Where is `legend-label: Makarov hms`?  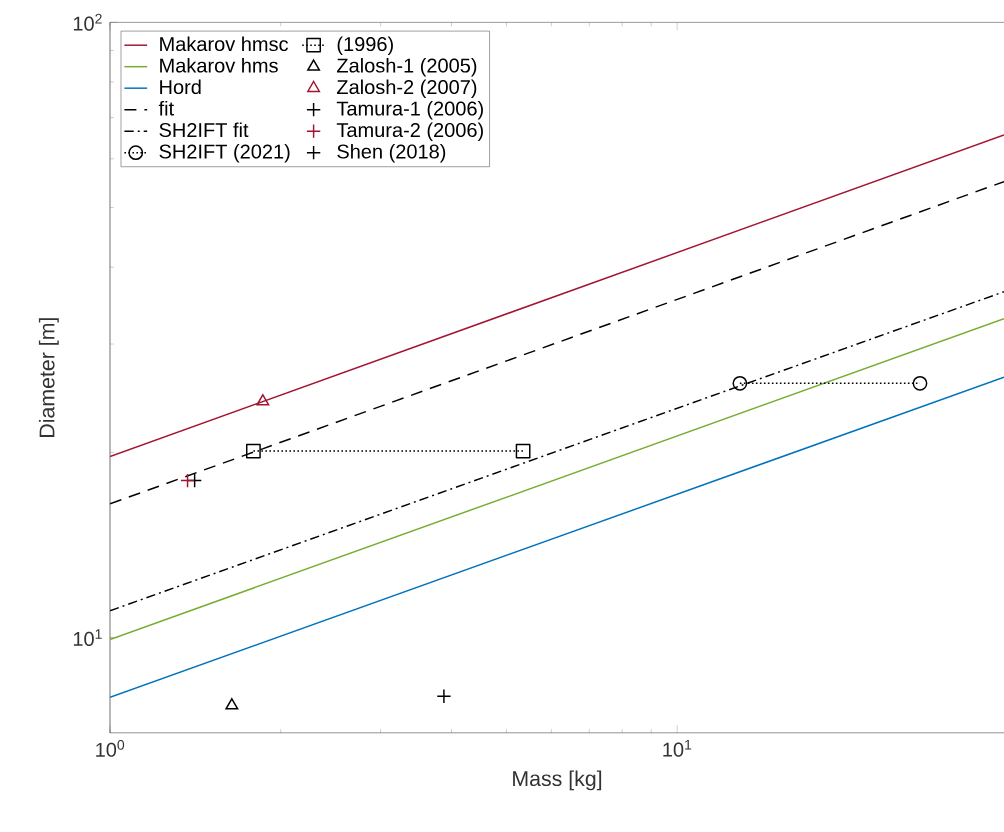
legend-label: Makarov hms is located at coordinates (219, 65).